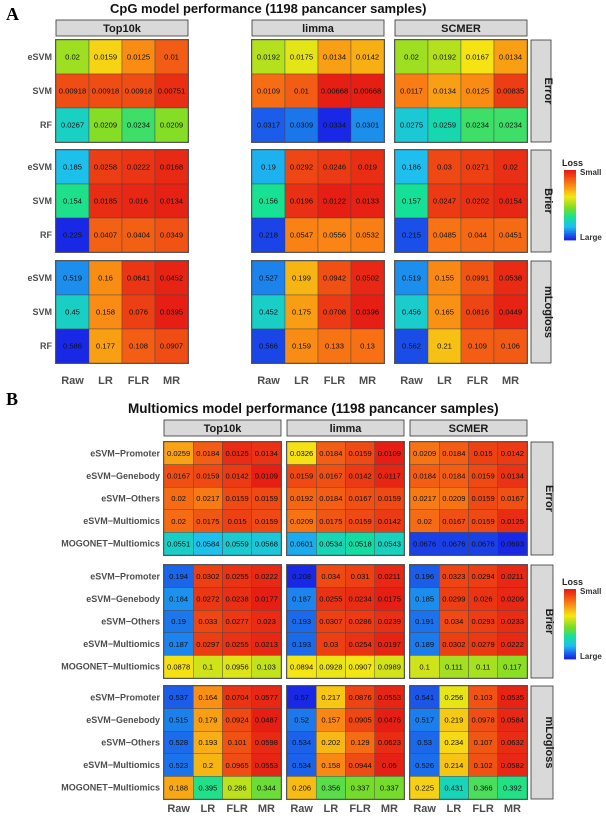  I want to click on x-label-flr-scmer-a: FLR, so click(477, 381).